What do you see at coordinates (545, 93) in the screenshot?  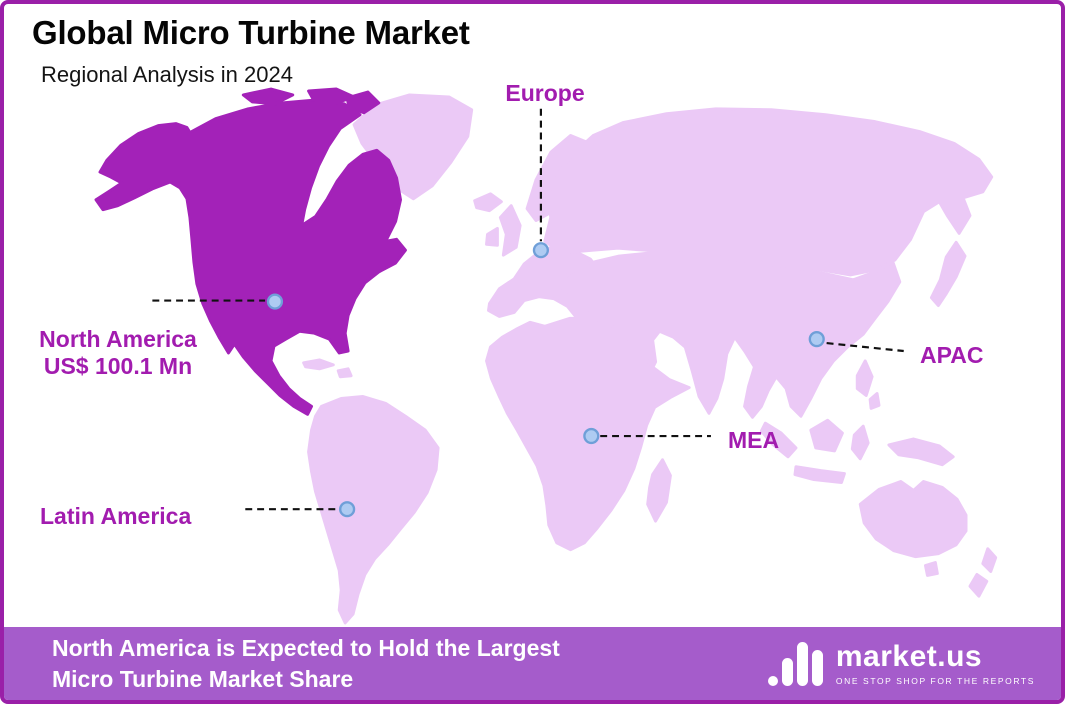 I see `region-label-europe: Europe` at bounding box center [545, 93].